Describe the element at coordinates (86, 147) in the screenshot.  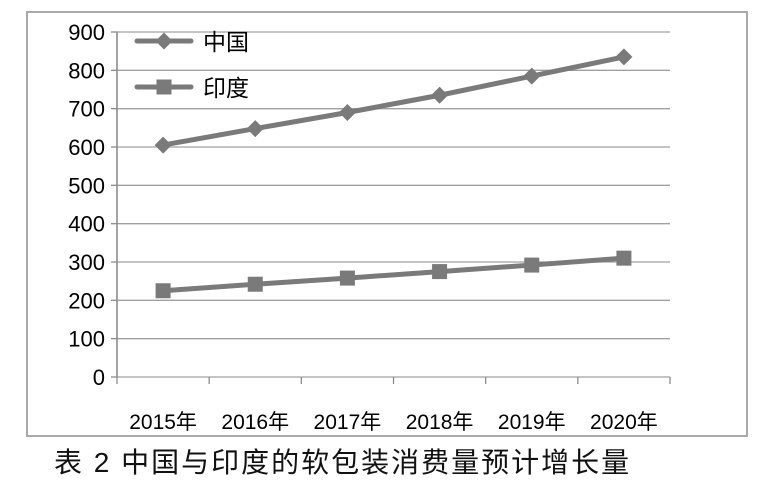
I see `y-tick-label: 600` at that location.